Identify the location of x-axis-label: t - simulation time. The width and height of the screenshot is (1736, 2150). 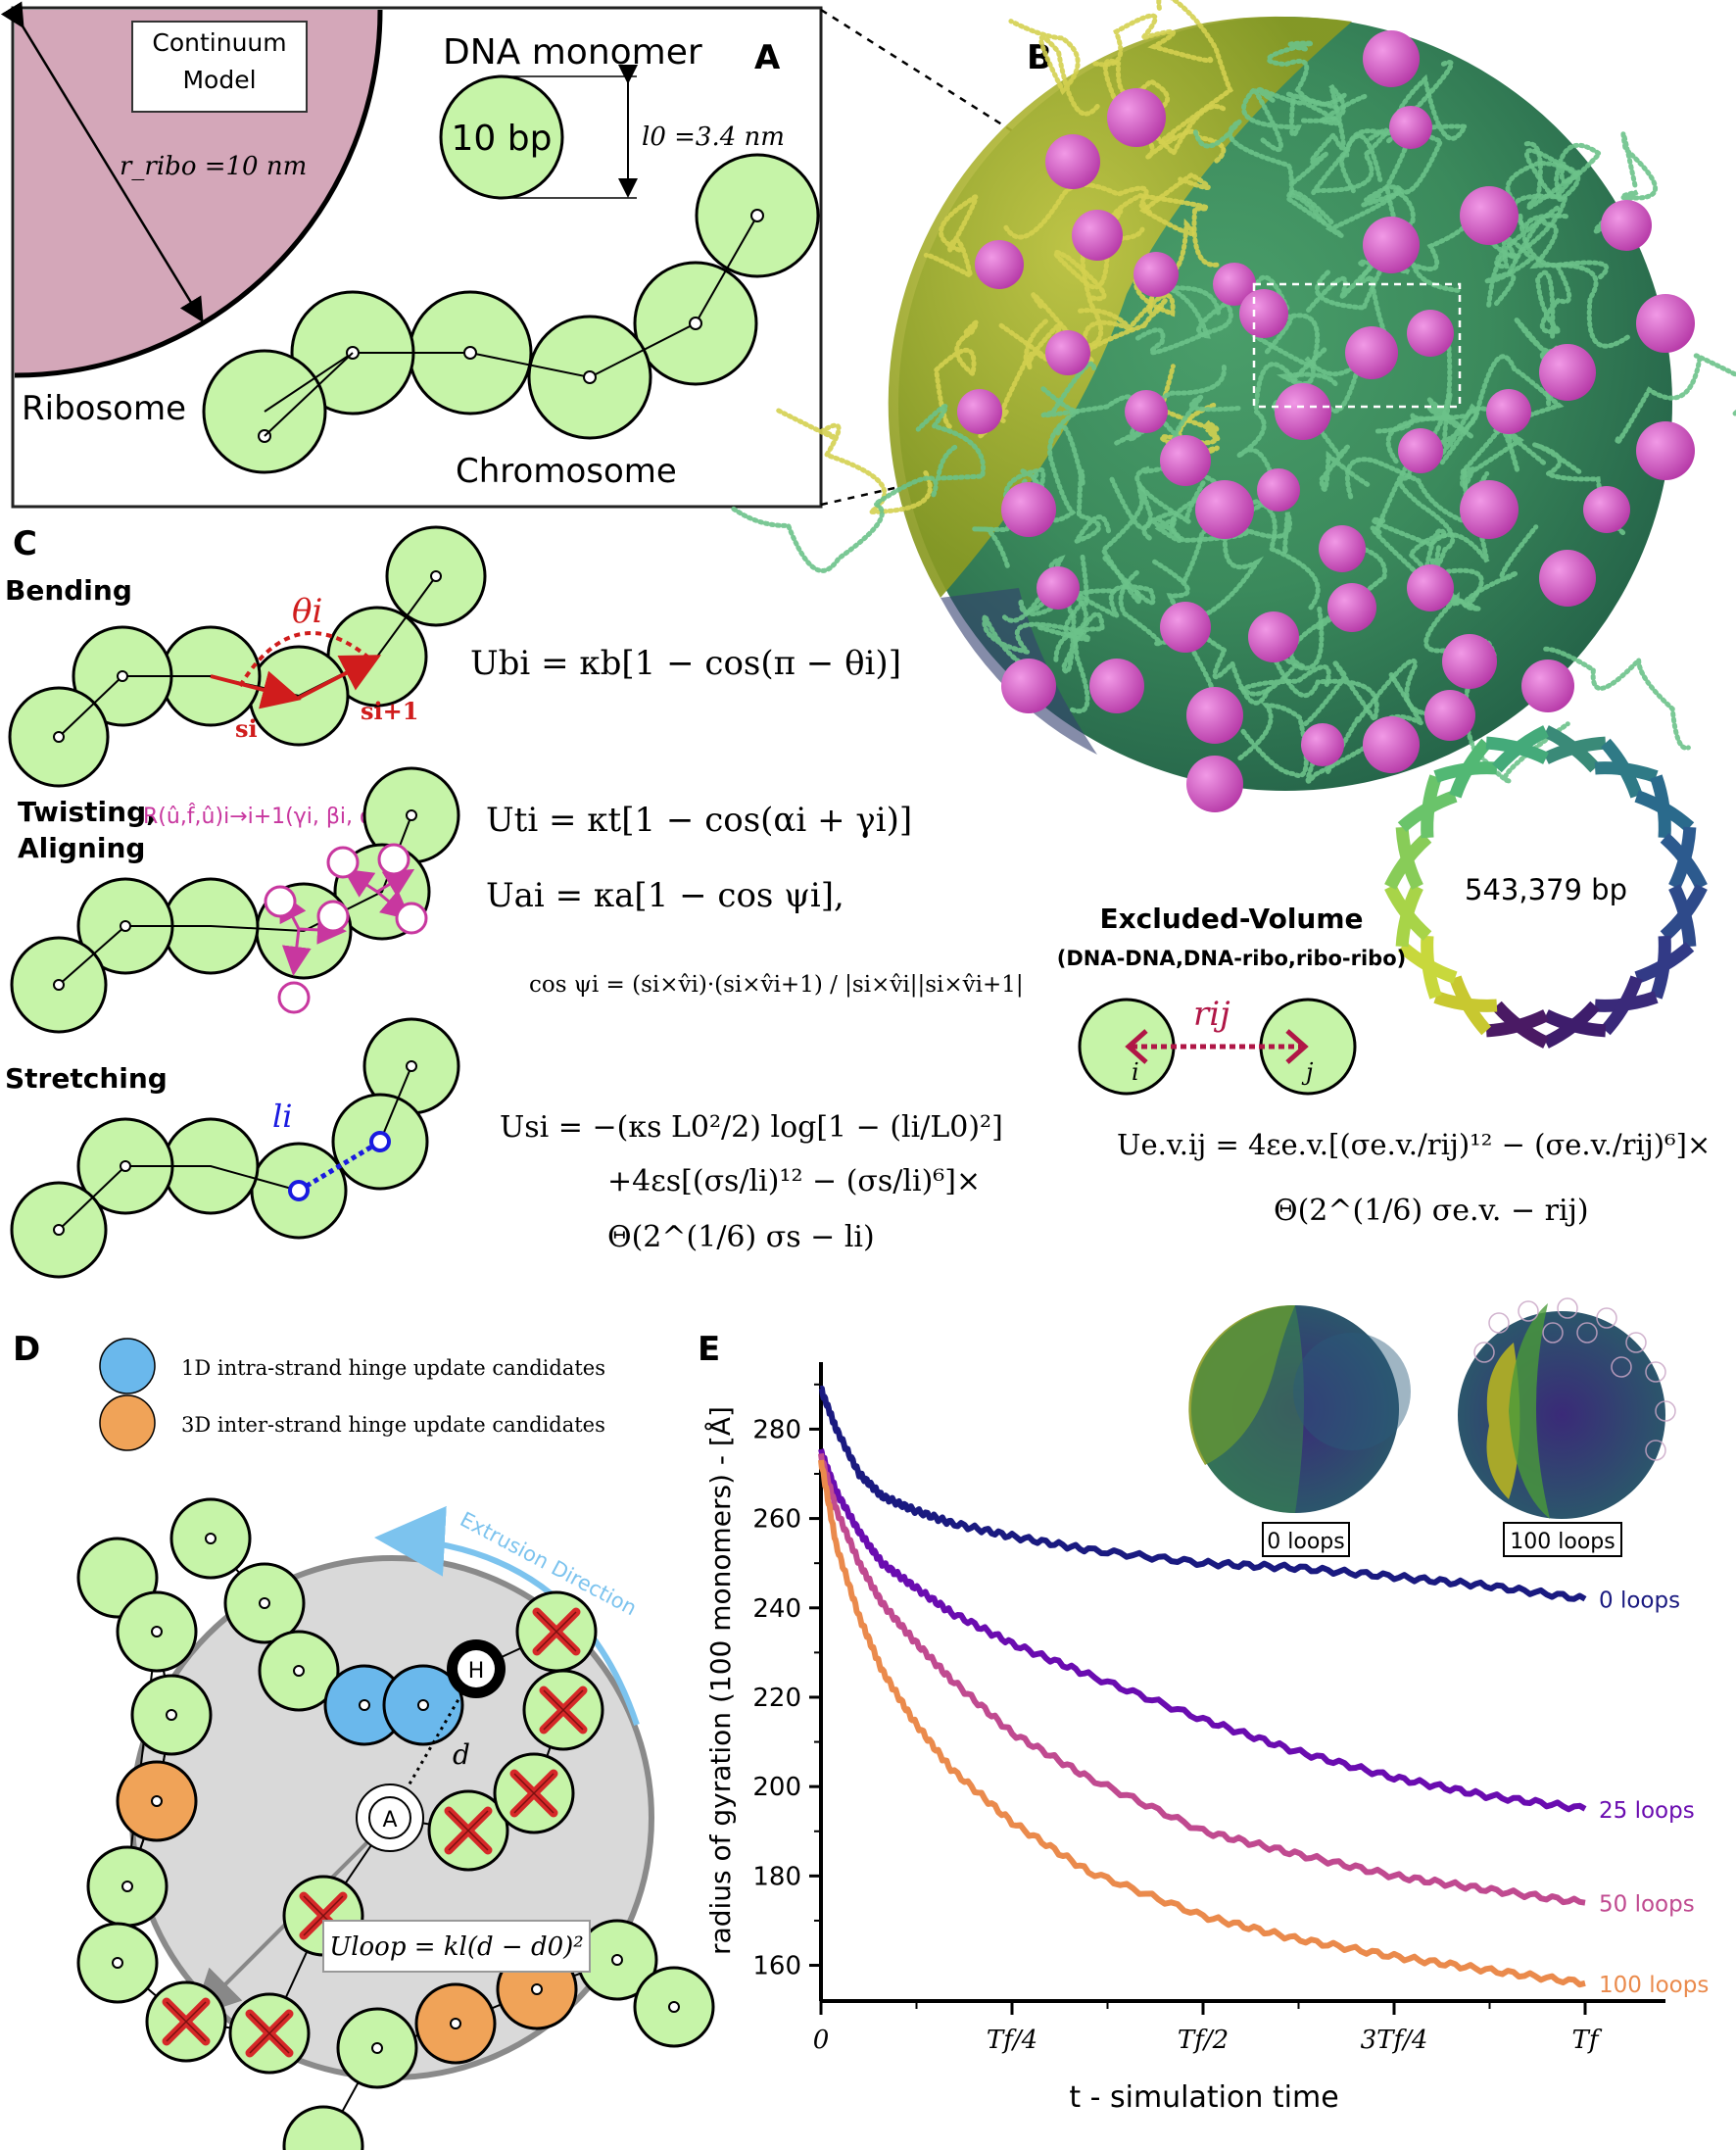
(1203, 2097).